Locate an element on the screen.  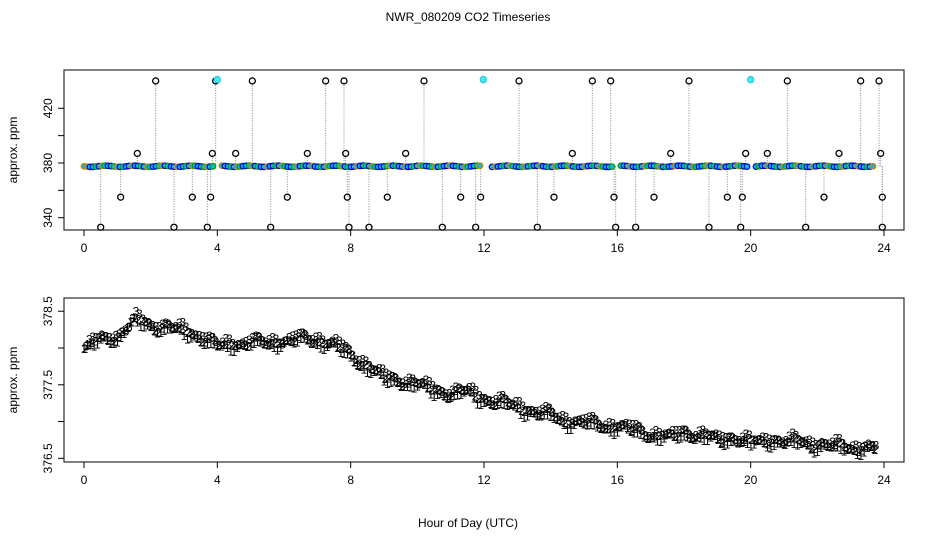
bottom-spike-point is located at coordinates (476, 227).